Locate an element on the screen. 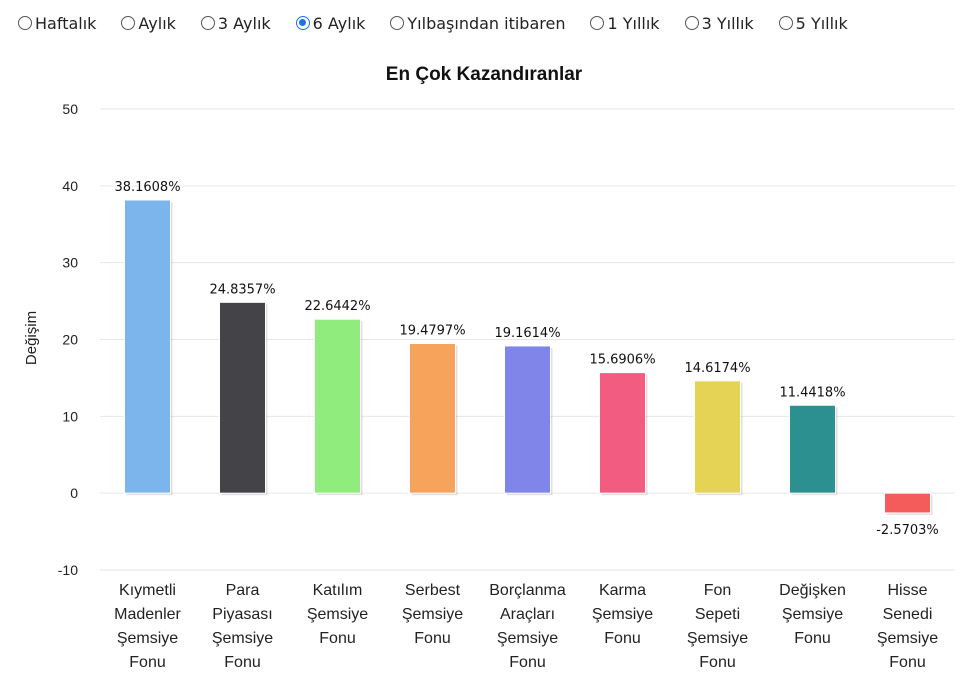 The width and height of the screenshot is (960, 687). data-label: 19.1614% is located at coordinates (527, 333).